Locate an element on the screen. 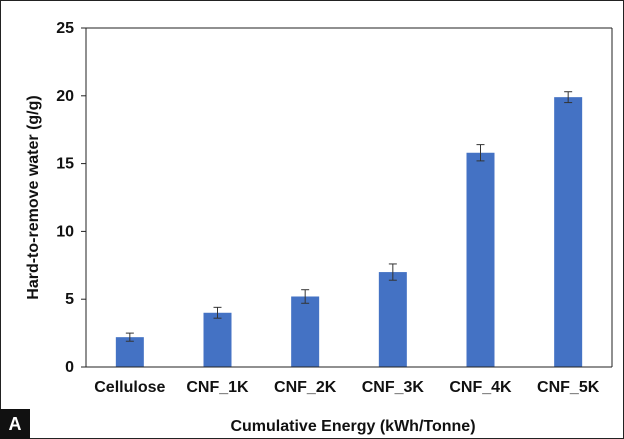 Image resolution: width=624 pixels, height=439 pixels. x-tick-label: CNF_1K is located at coordinates (217, 387).